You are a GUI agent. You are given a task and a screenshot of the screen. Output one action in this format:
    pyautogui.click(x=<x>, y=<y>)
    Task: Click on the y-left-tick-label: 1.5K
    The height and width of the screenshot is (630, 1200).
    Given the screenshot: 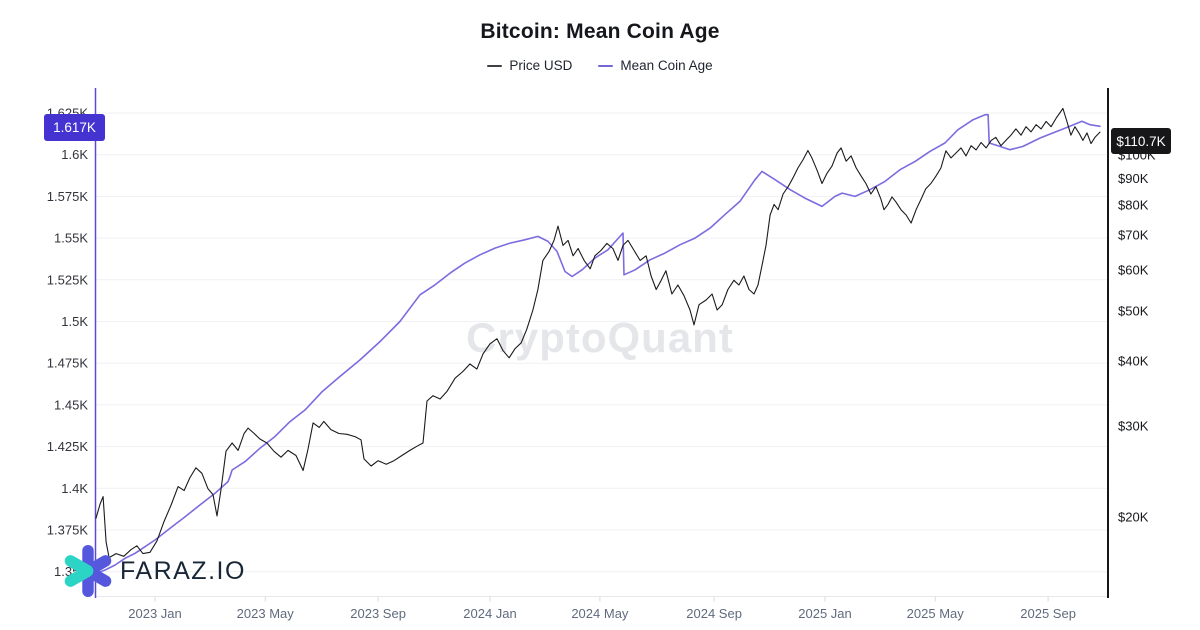 What is the action you would take?
    pyautogui.click(x=74, y=321)
    